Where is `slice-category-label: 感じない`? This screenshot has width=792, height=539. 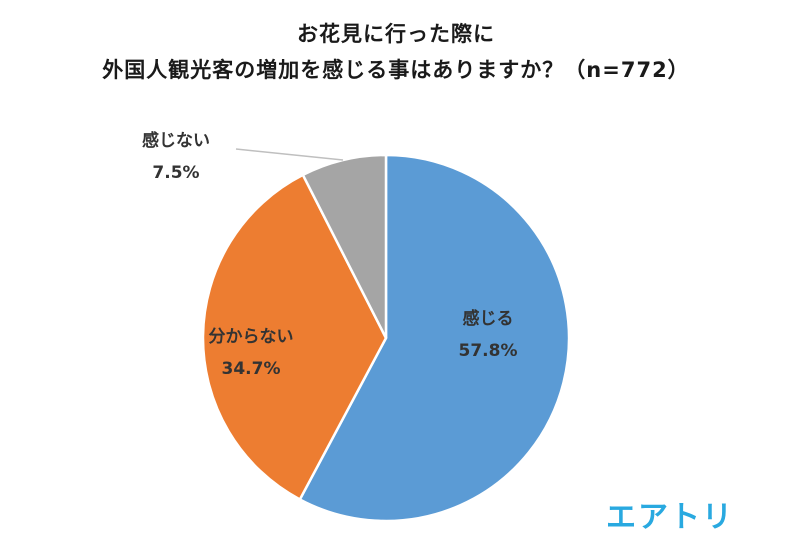
slice-category-label: 感じない is located at coordinates (176, 140).